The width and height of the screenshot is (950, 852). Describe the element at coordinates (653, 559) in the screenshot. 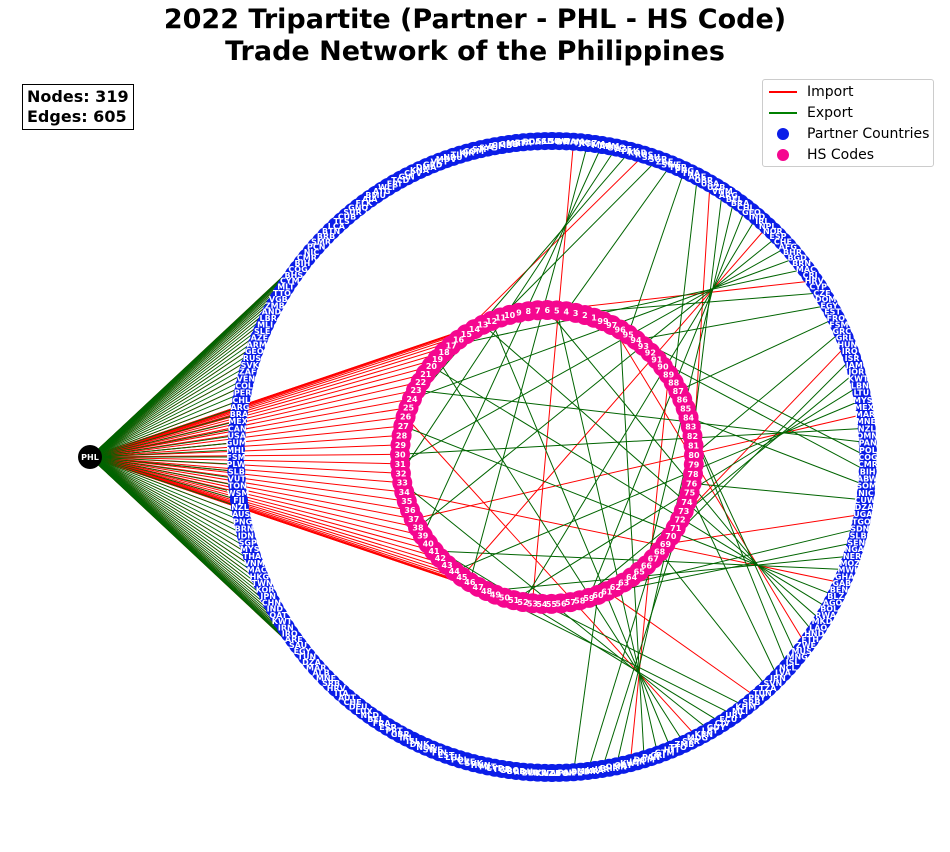

I see `hs-code-label: 67` at that location.